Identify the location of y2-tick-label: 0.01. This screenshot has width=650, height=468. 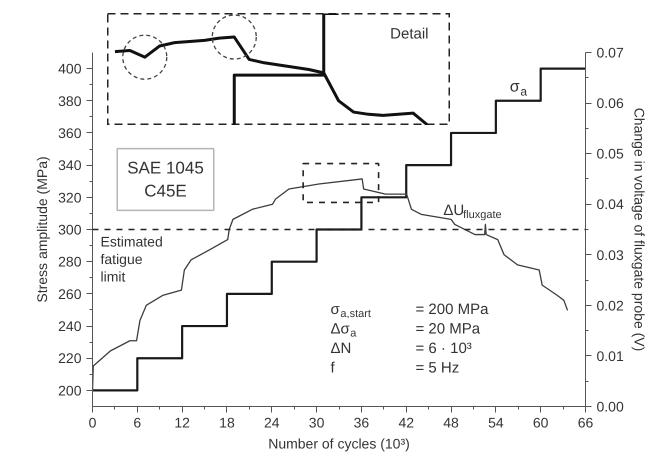
(610, 356).